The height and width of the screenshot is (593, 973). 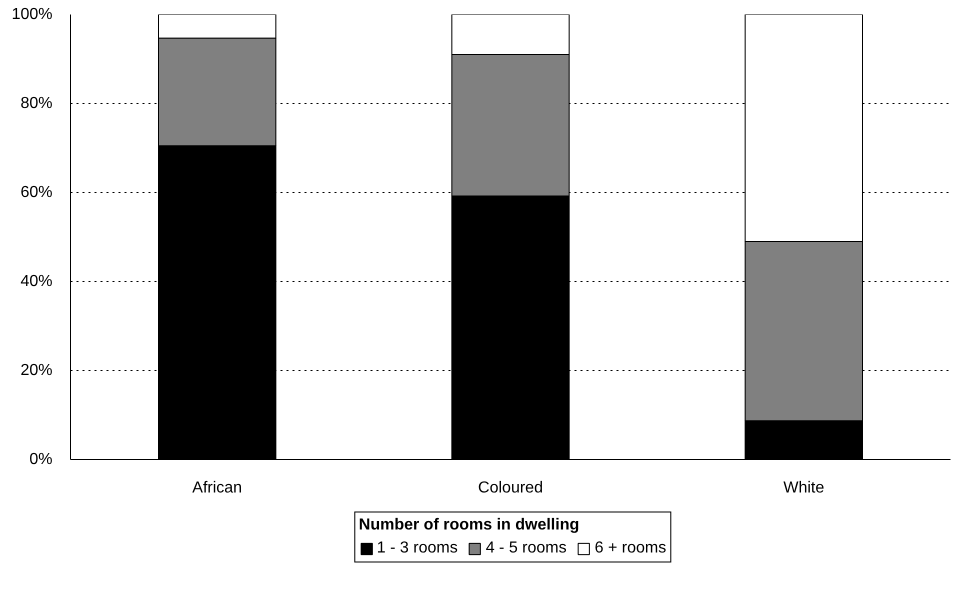 What do you see at coordinates (40, 459) in the screenshot?
I see `y-tick-label: 0%` at bounding box center [40, 459].